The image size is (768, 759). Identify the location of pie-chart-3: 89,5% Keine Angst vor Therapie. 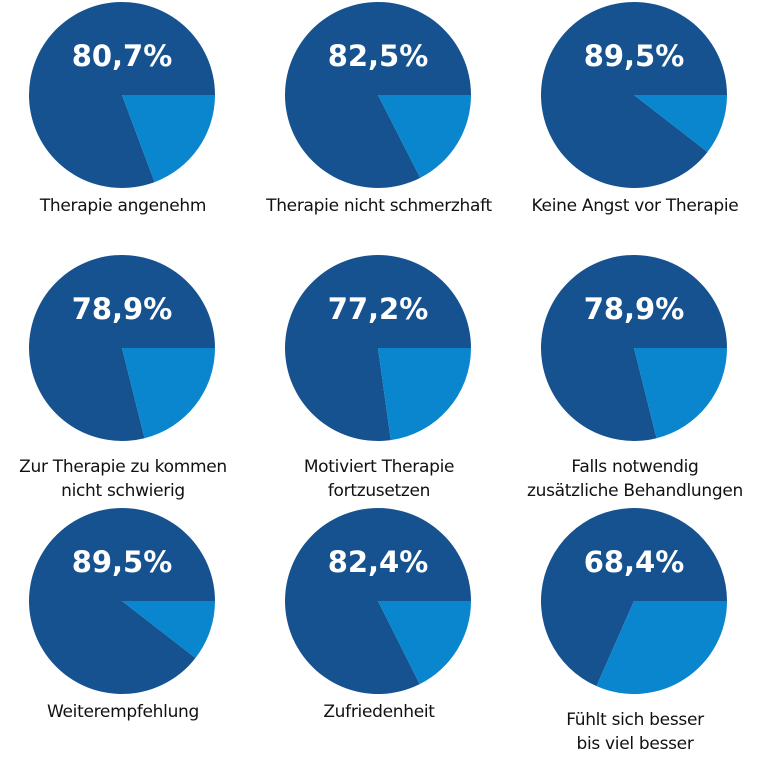
(640, 126).